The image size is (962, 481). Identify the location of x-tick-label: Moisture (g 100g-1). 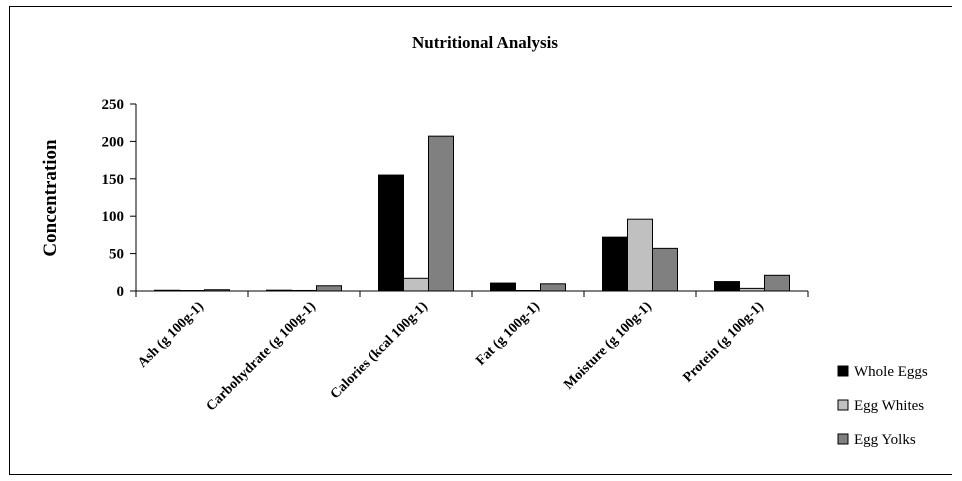
(608, 346).